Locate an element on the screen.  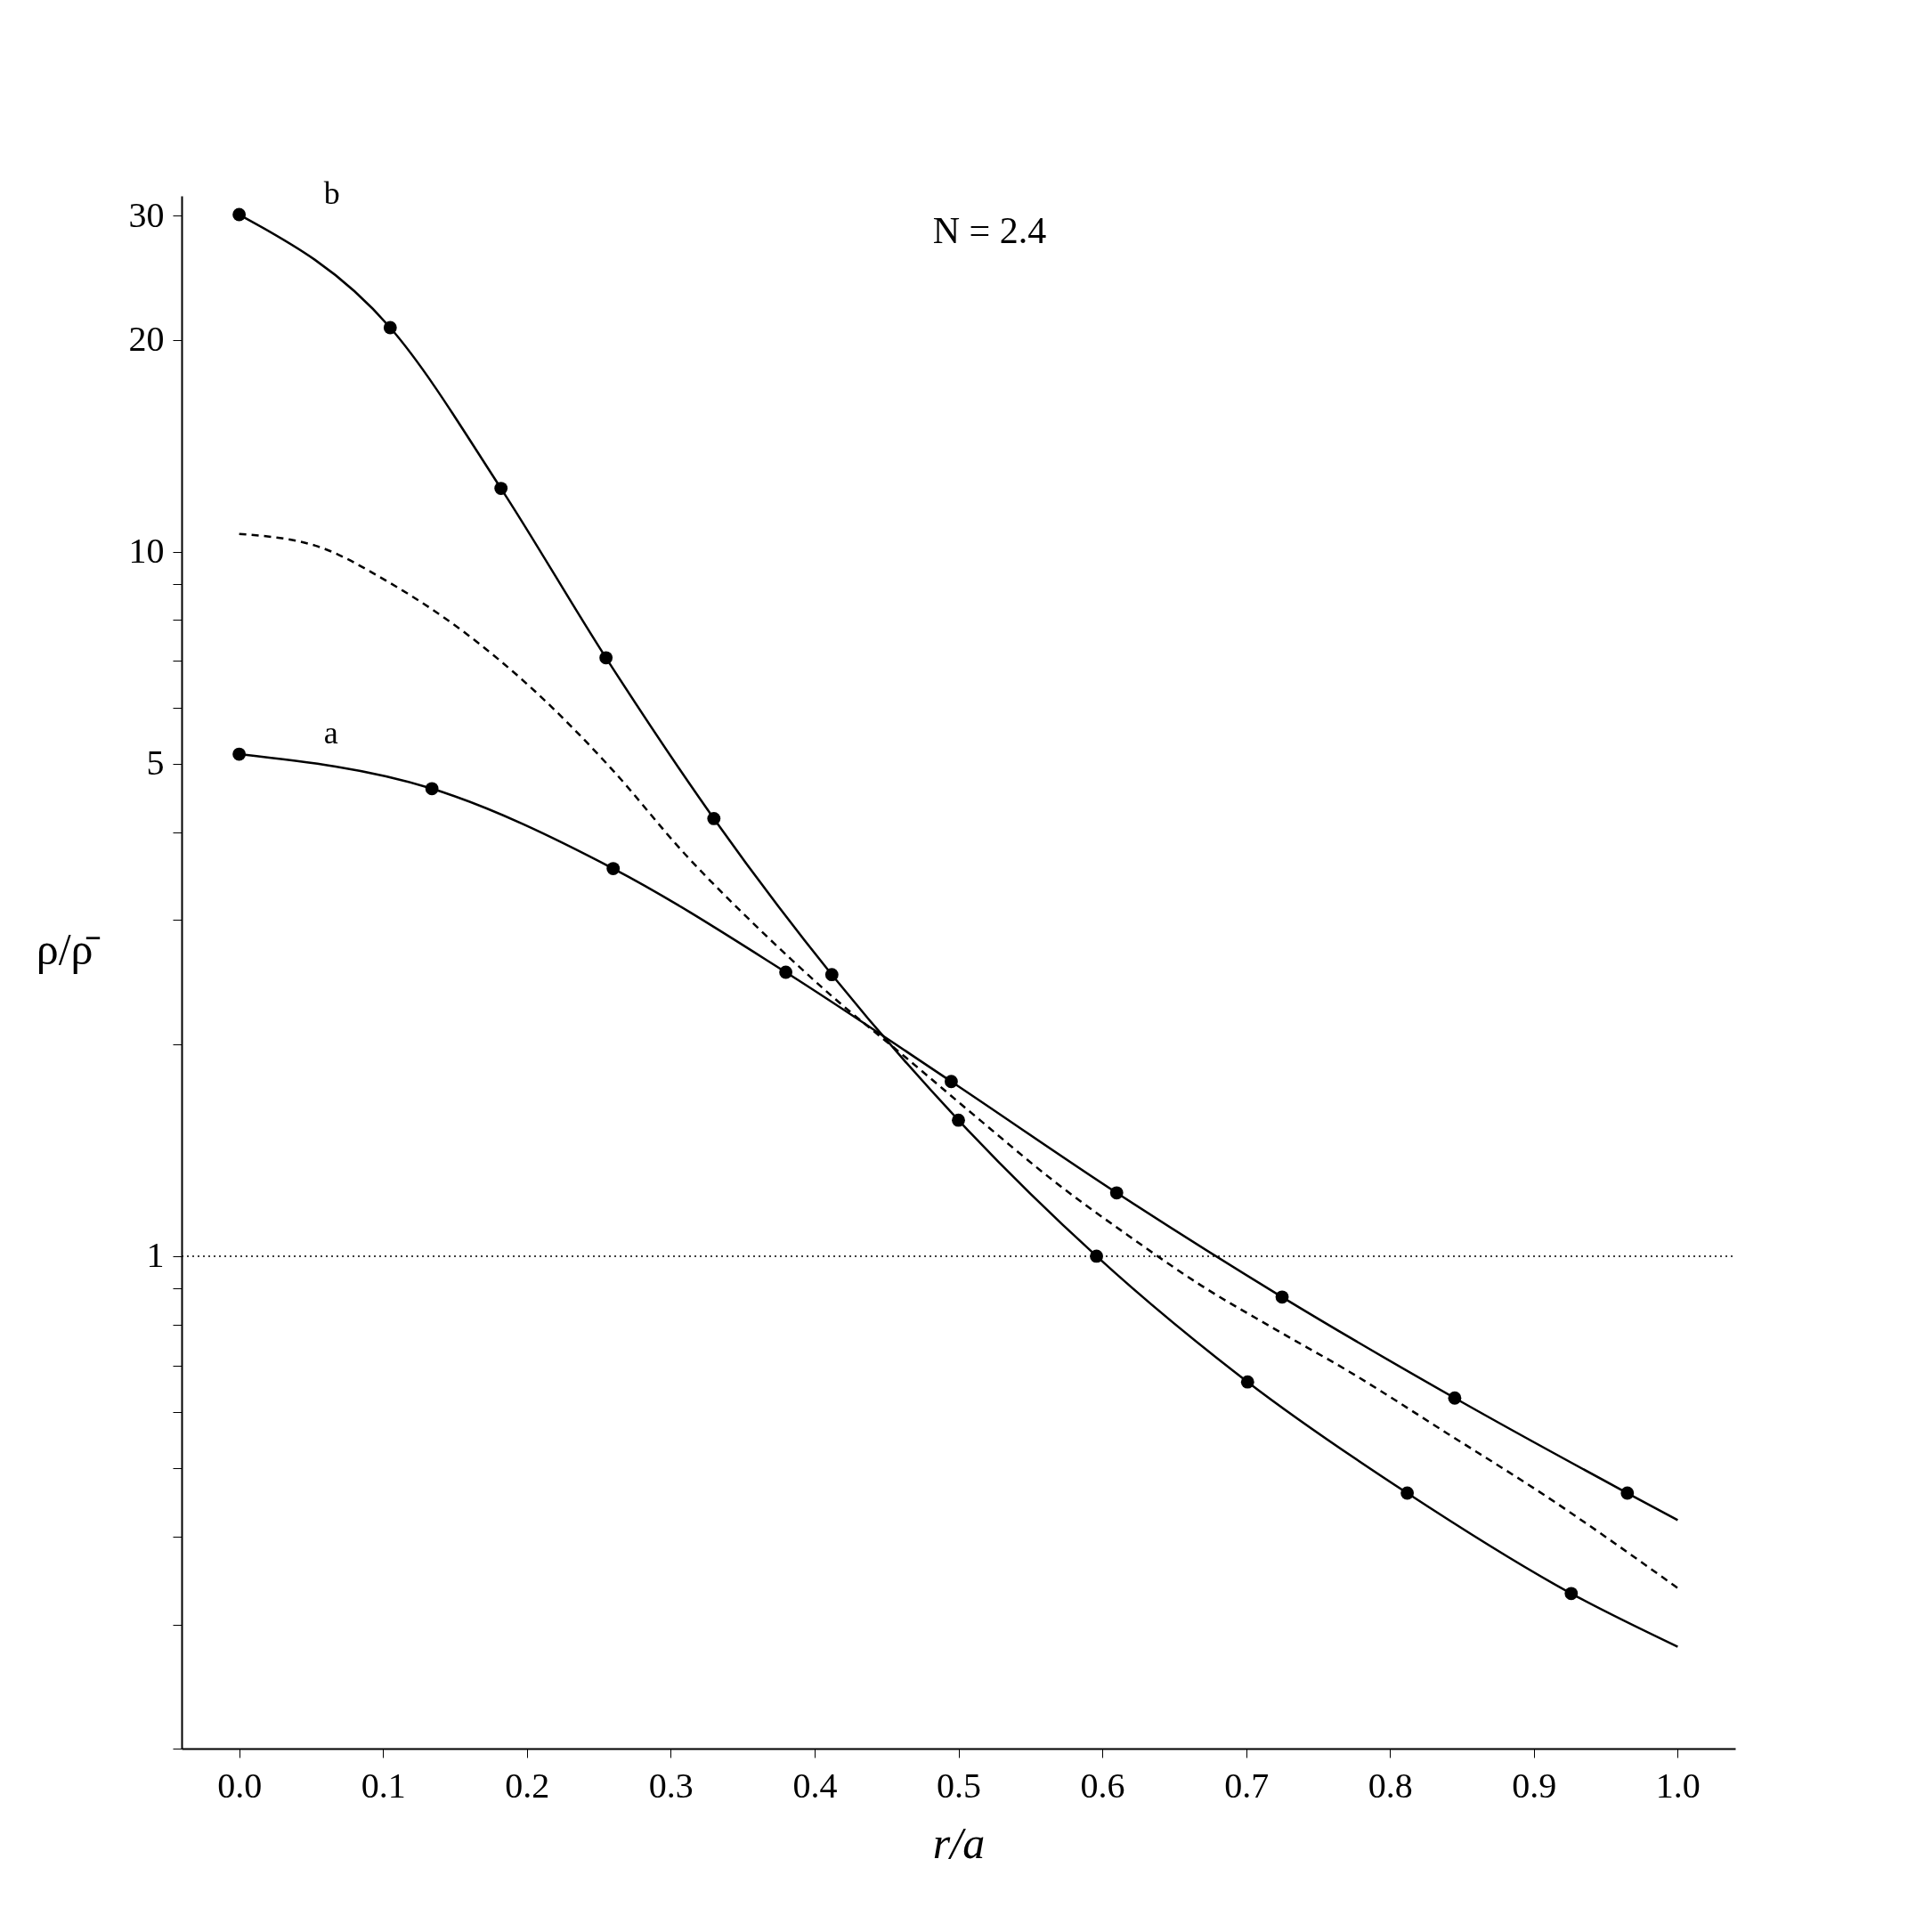
x-tick-label: 0.8 is located at coordinates (1391, 1786).